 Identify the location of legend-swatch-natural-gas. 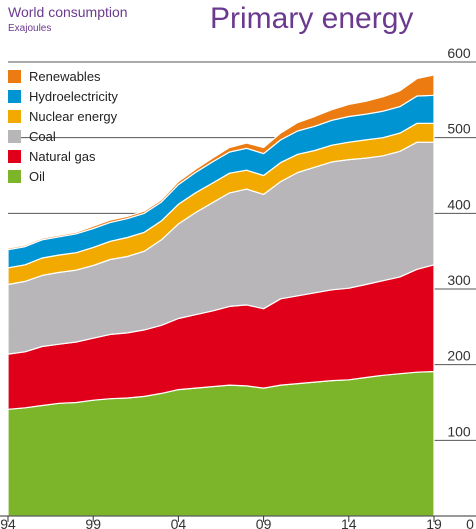
(14, 156).